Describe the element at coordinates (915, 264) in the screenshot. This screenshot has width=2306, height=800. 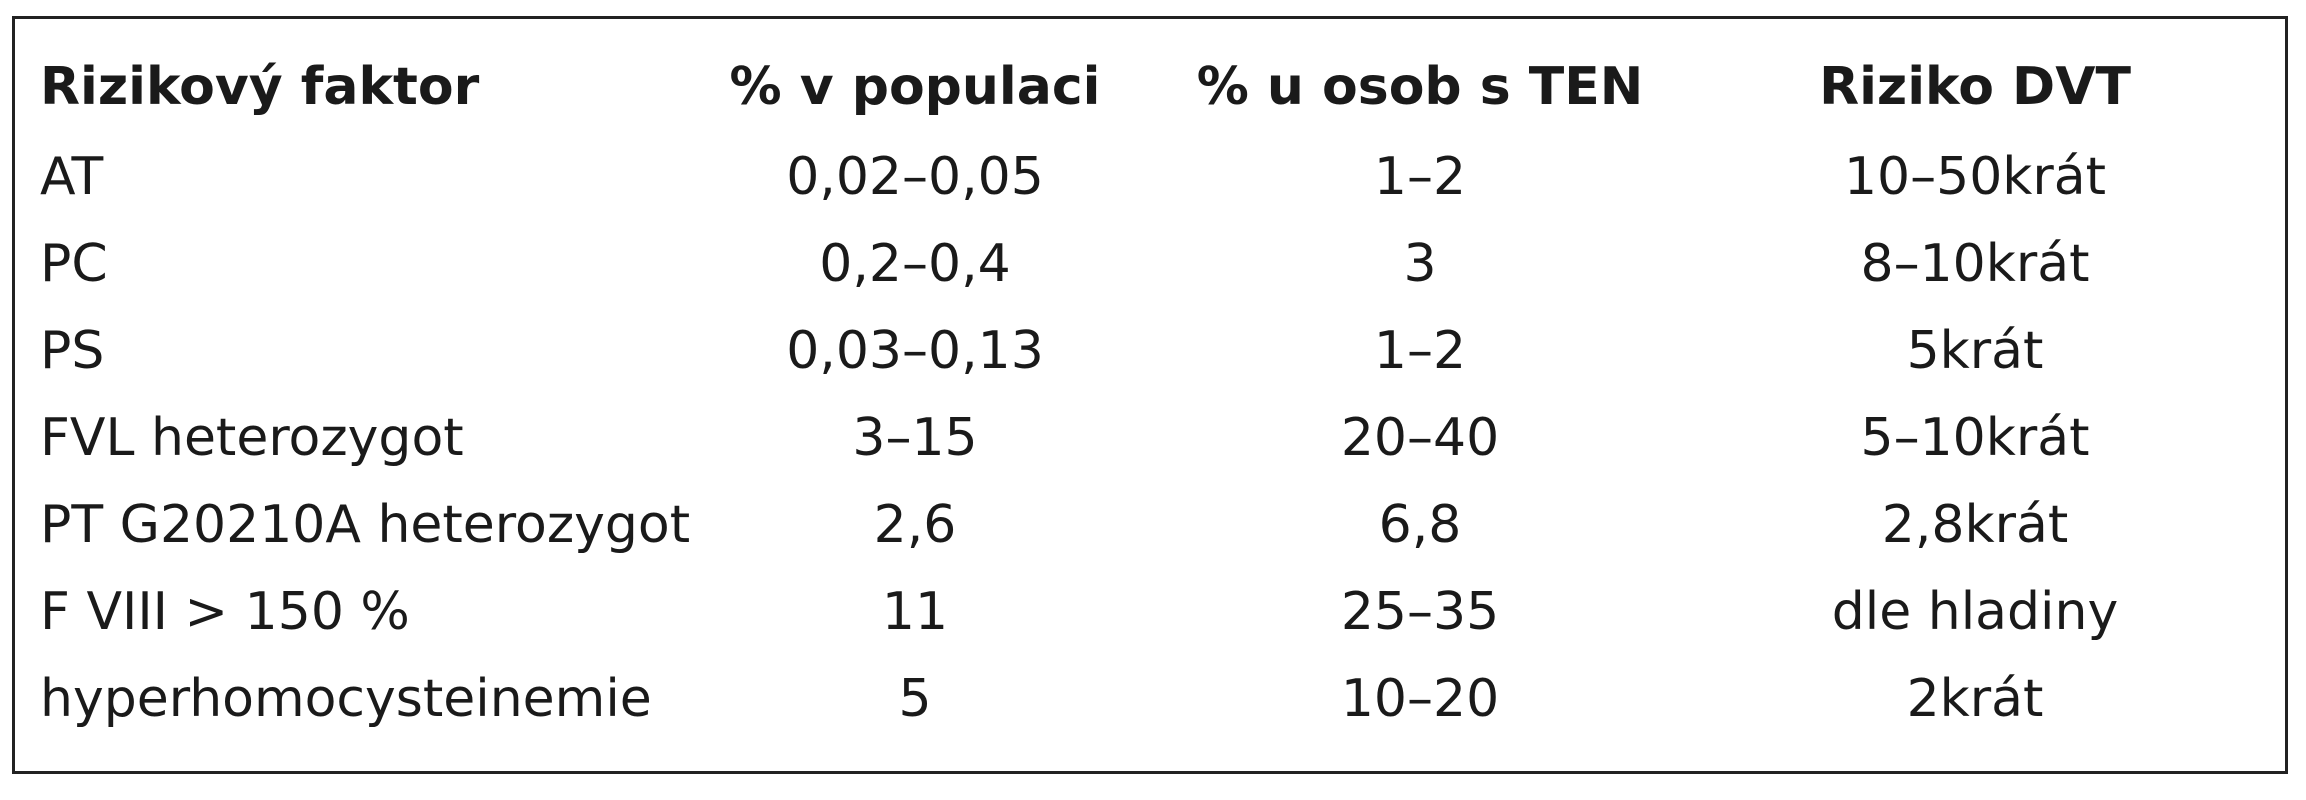
I see `cell-population-percent: 0,2–0,4` at that location.